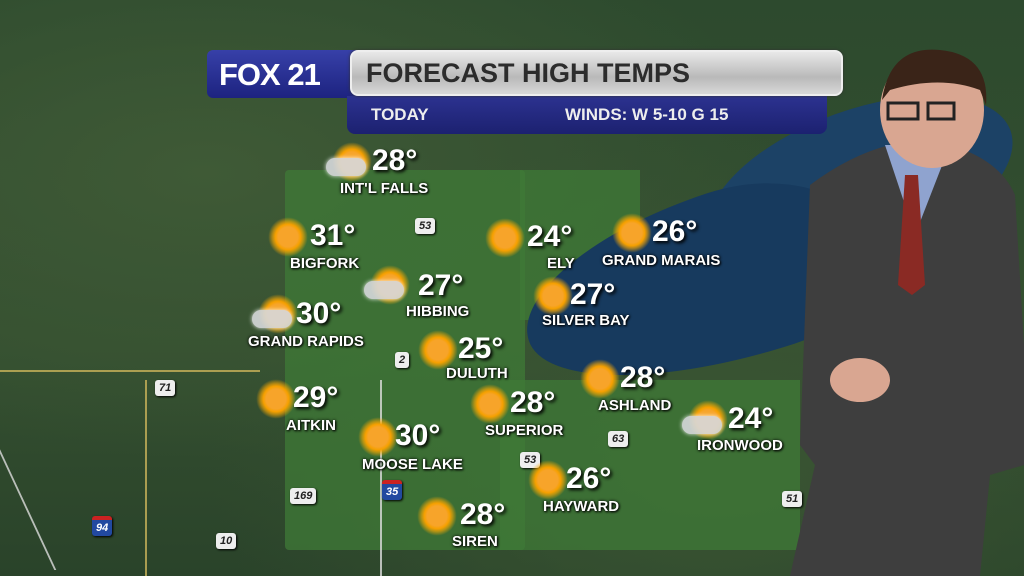  I want to click on city-name: SIREN, so click(475, 541).